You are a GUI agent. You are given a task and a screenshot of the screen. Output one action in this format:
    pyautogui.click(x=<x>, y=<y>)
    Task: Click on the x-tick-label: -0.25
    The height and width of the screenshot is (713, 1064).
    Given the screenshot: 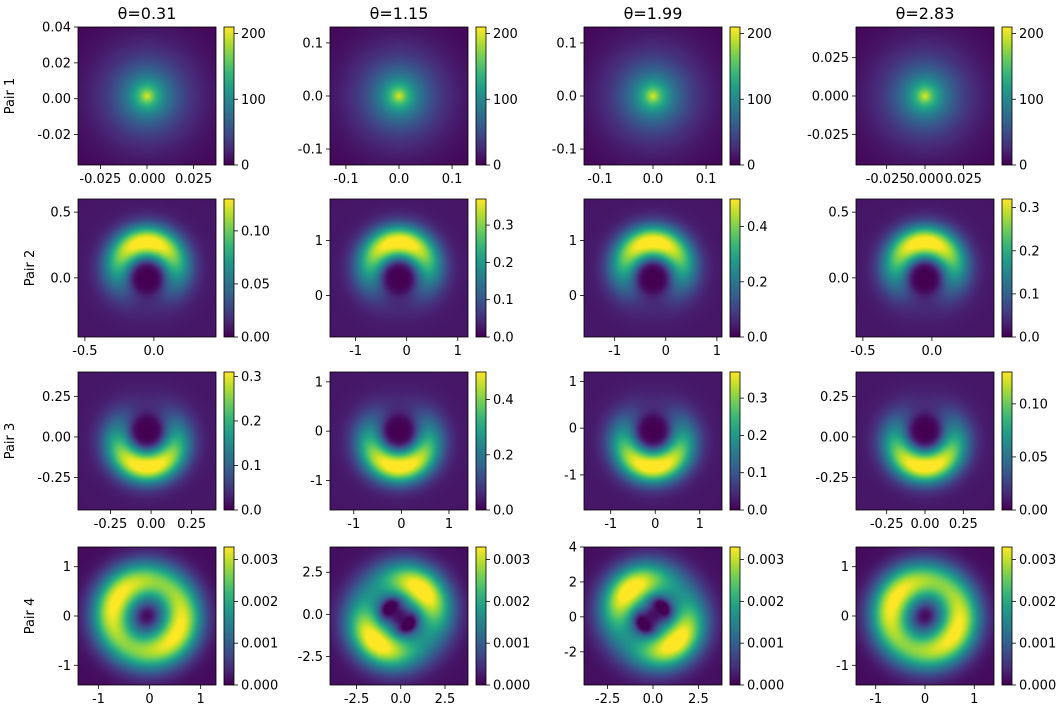 What is the action you would take?
    pyautogui.click(x=887, y=524)
    